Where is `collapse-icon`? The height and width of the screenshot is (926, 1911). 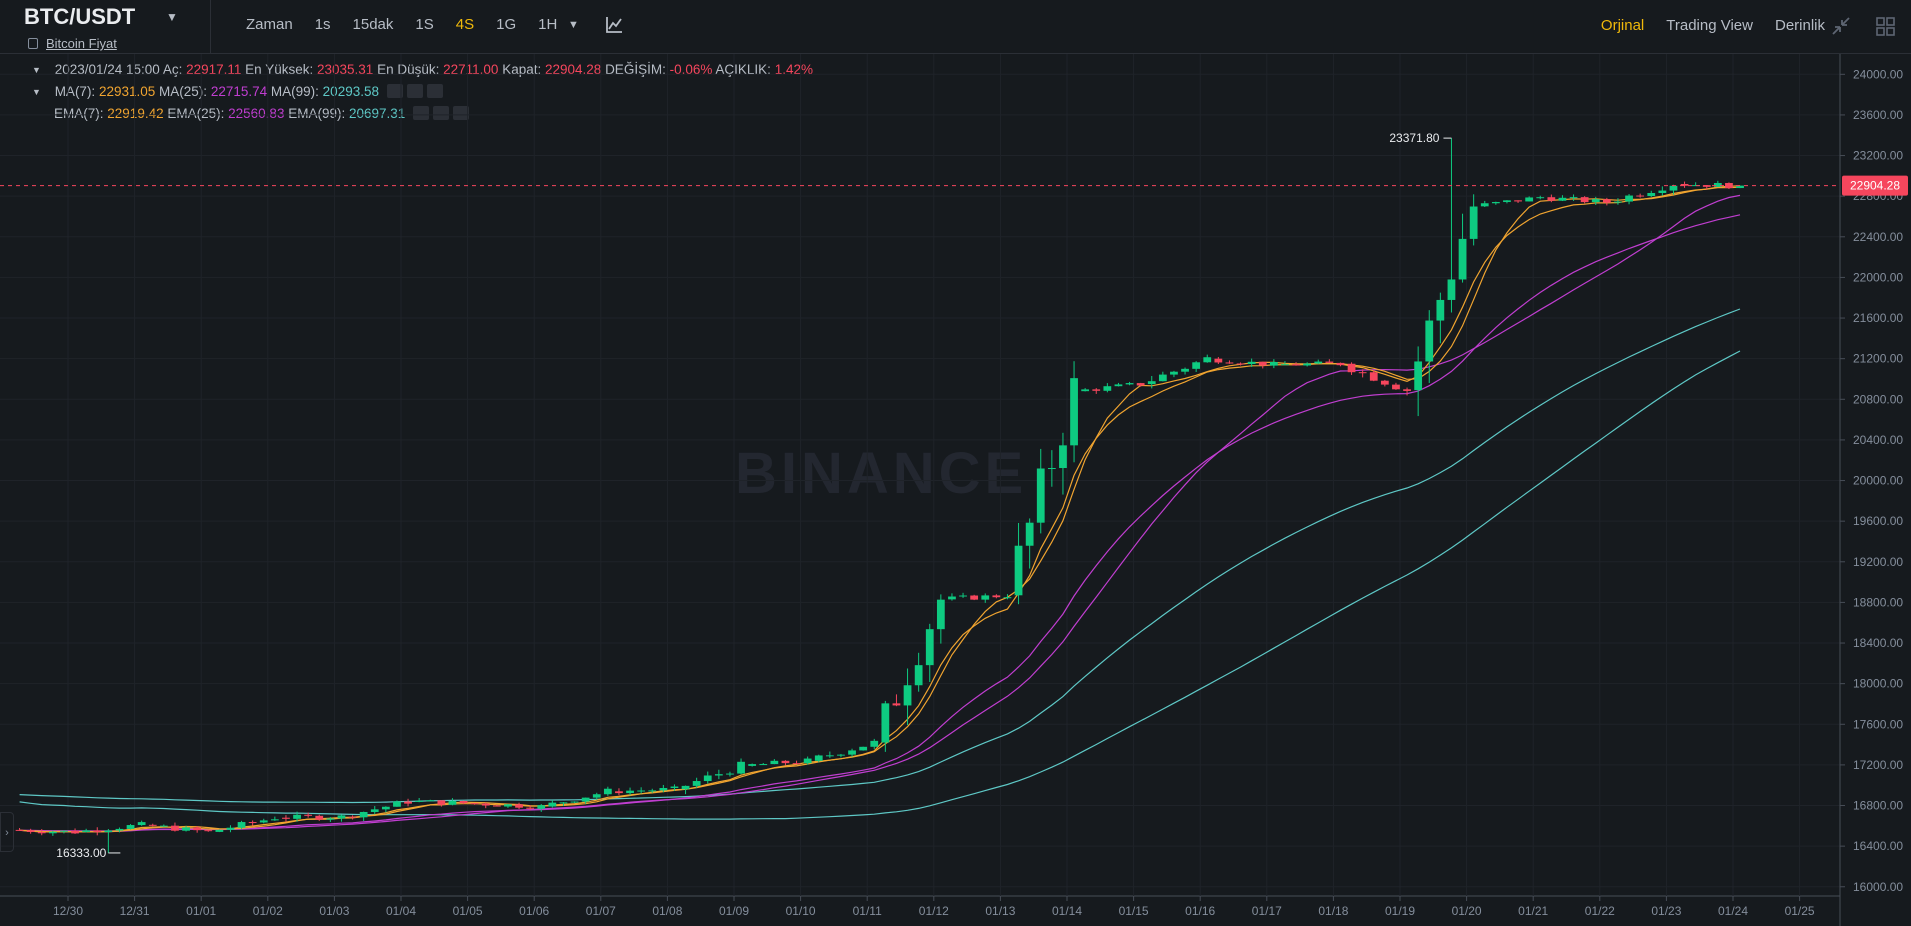
collapse-icon is located at coordinates (1841, 26).